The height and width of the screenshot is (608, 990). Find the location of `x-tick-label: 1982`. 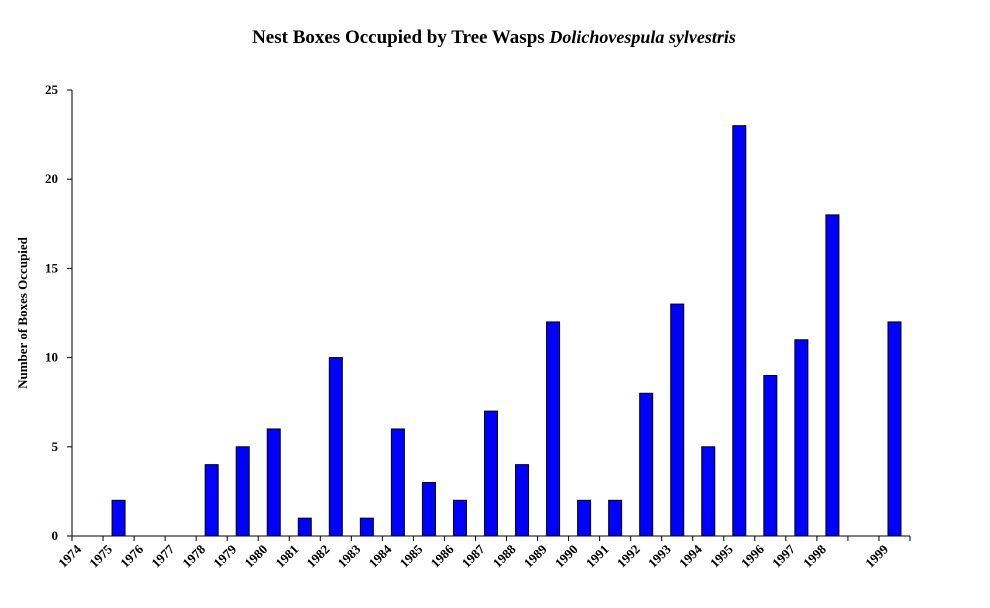

x-tick-label: 1982 is located at coordinates (317, 556).